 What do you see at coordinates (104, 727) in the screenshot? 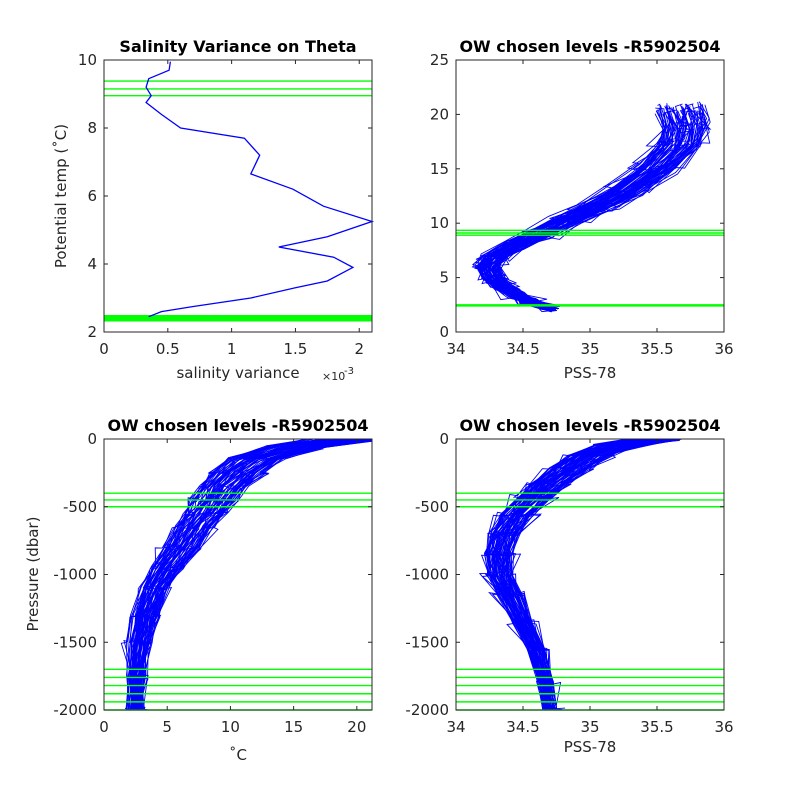
I see `x-tick-label: 0` at bounding box center [104, 727].